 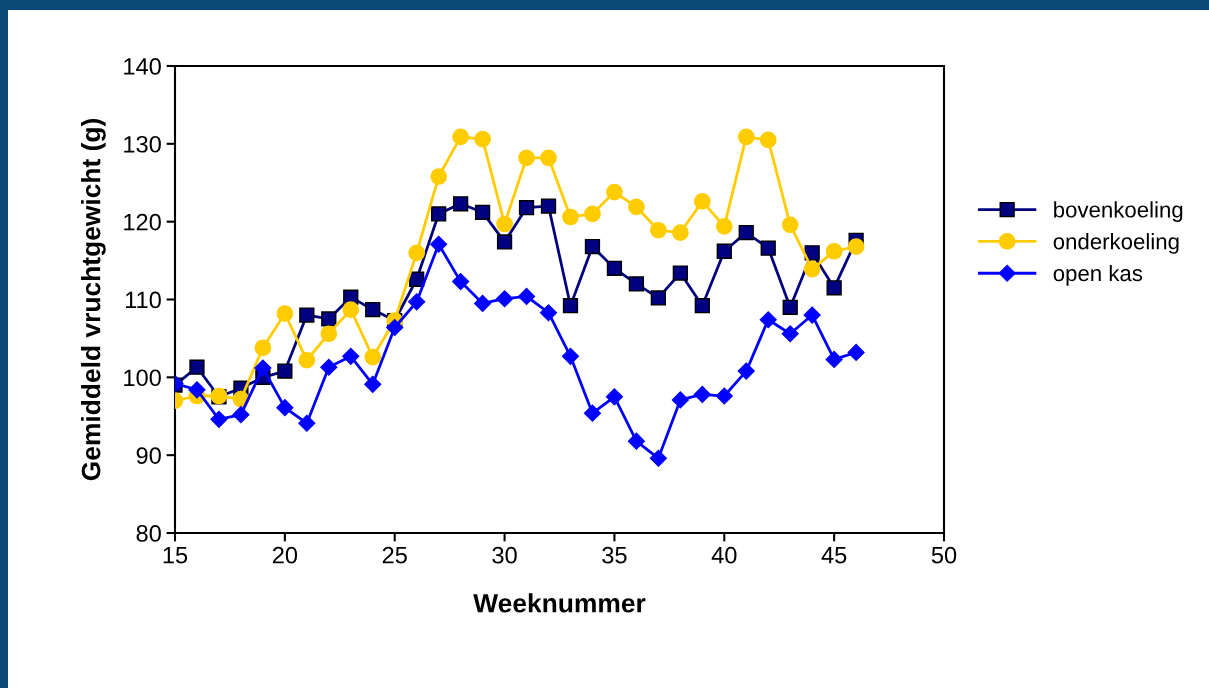 What do you see at coordinates (1118, 211) in the screenshot?
I see `legend-label: bovenkoeling` at bounding box center [1118, 211].